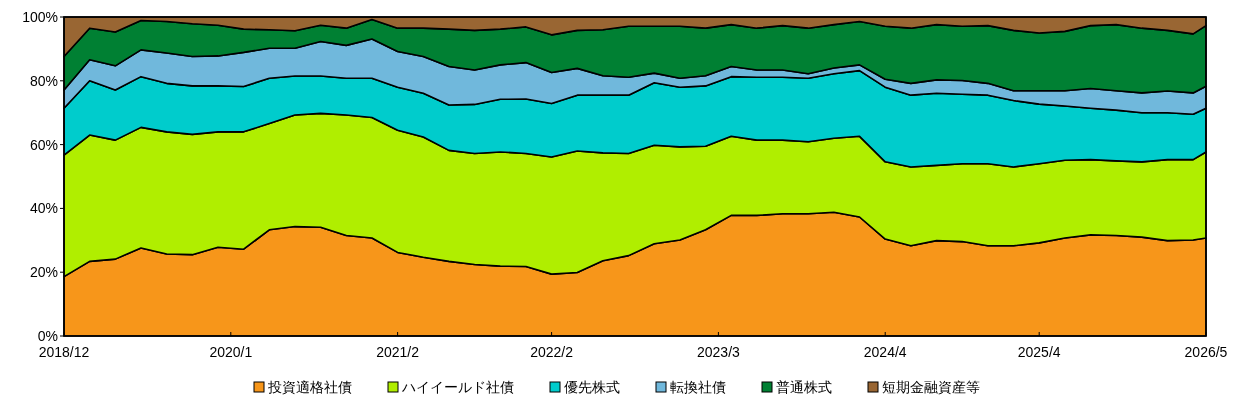  What do you see at coordinates (698, 387) in the screenshot?
I see `legend-label: 転換社債` at bounding box center [698, 387].